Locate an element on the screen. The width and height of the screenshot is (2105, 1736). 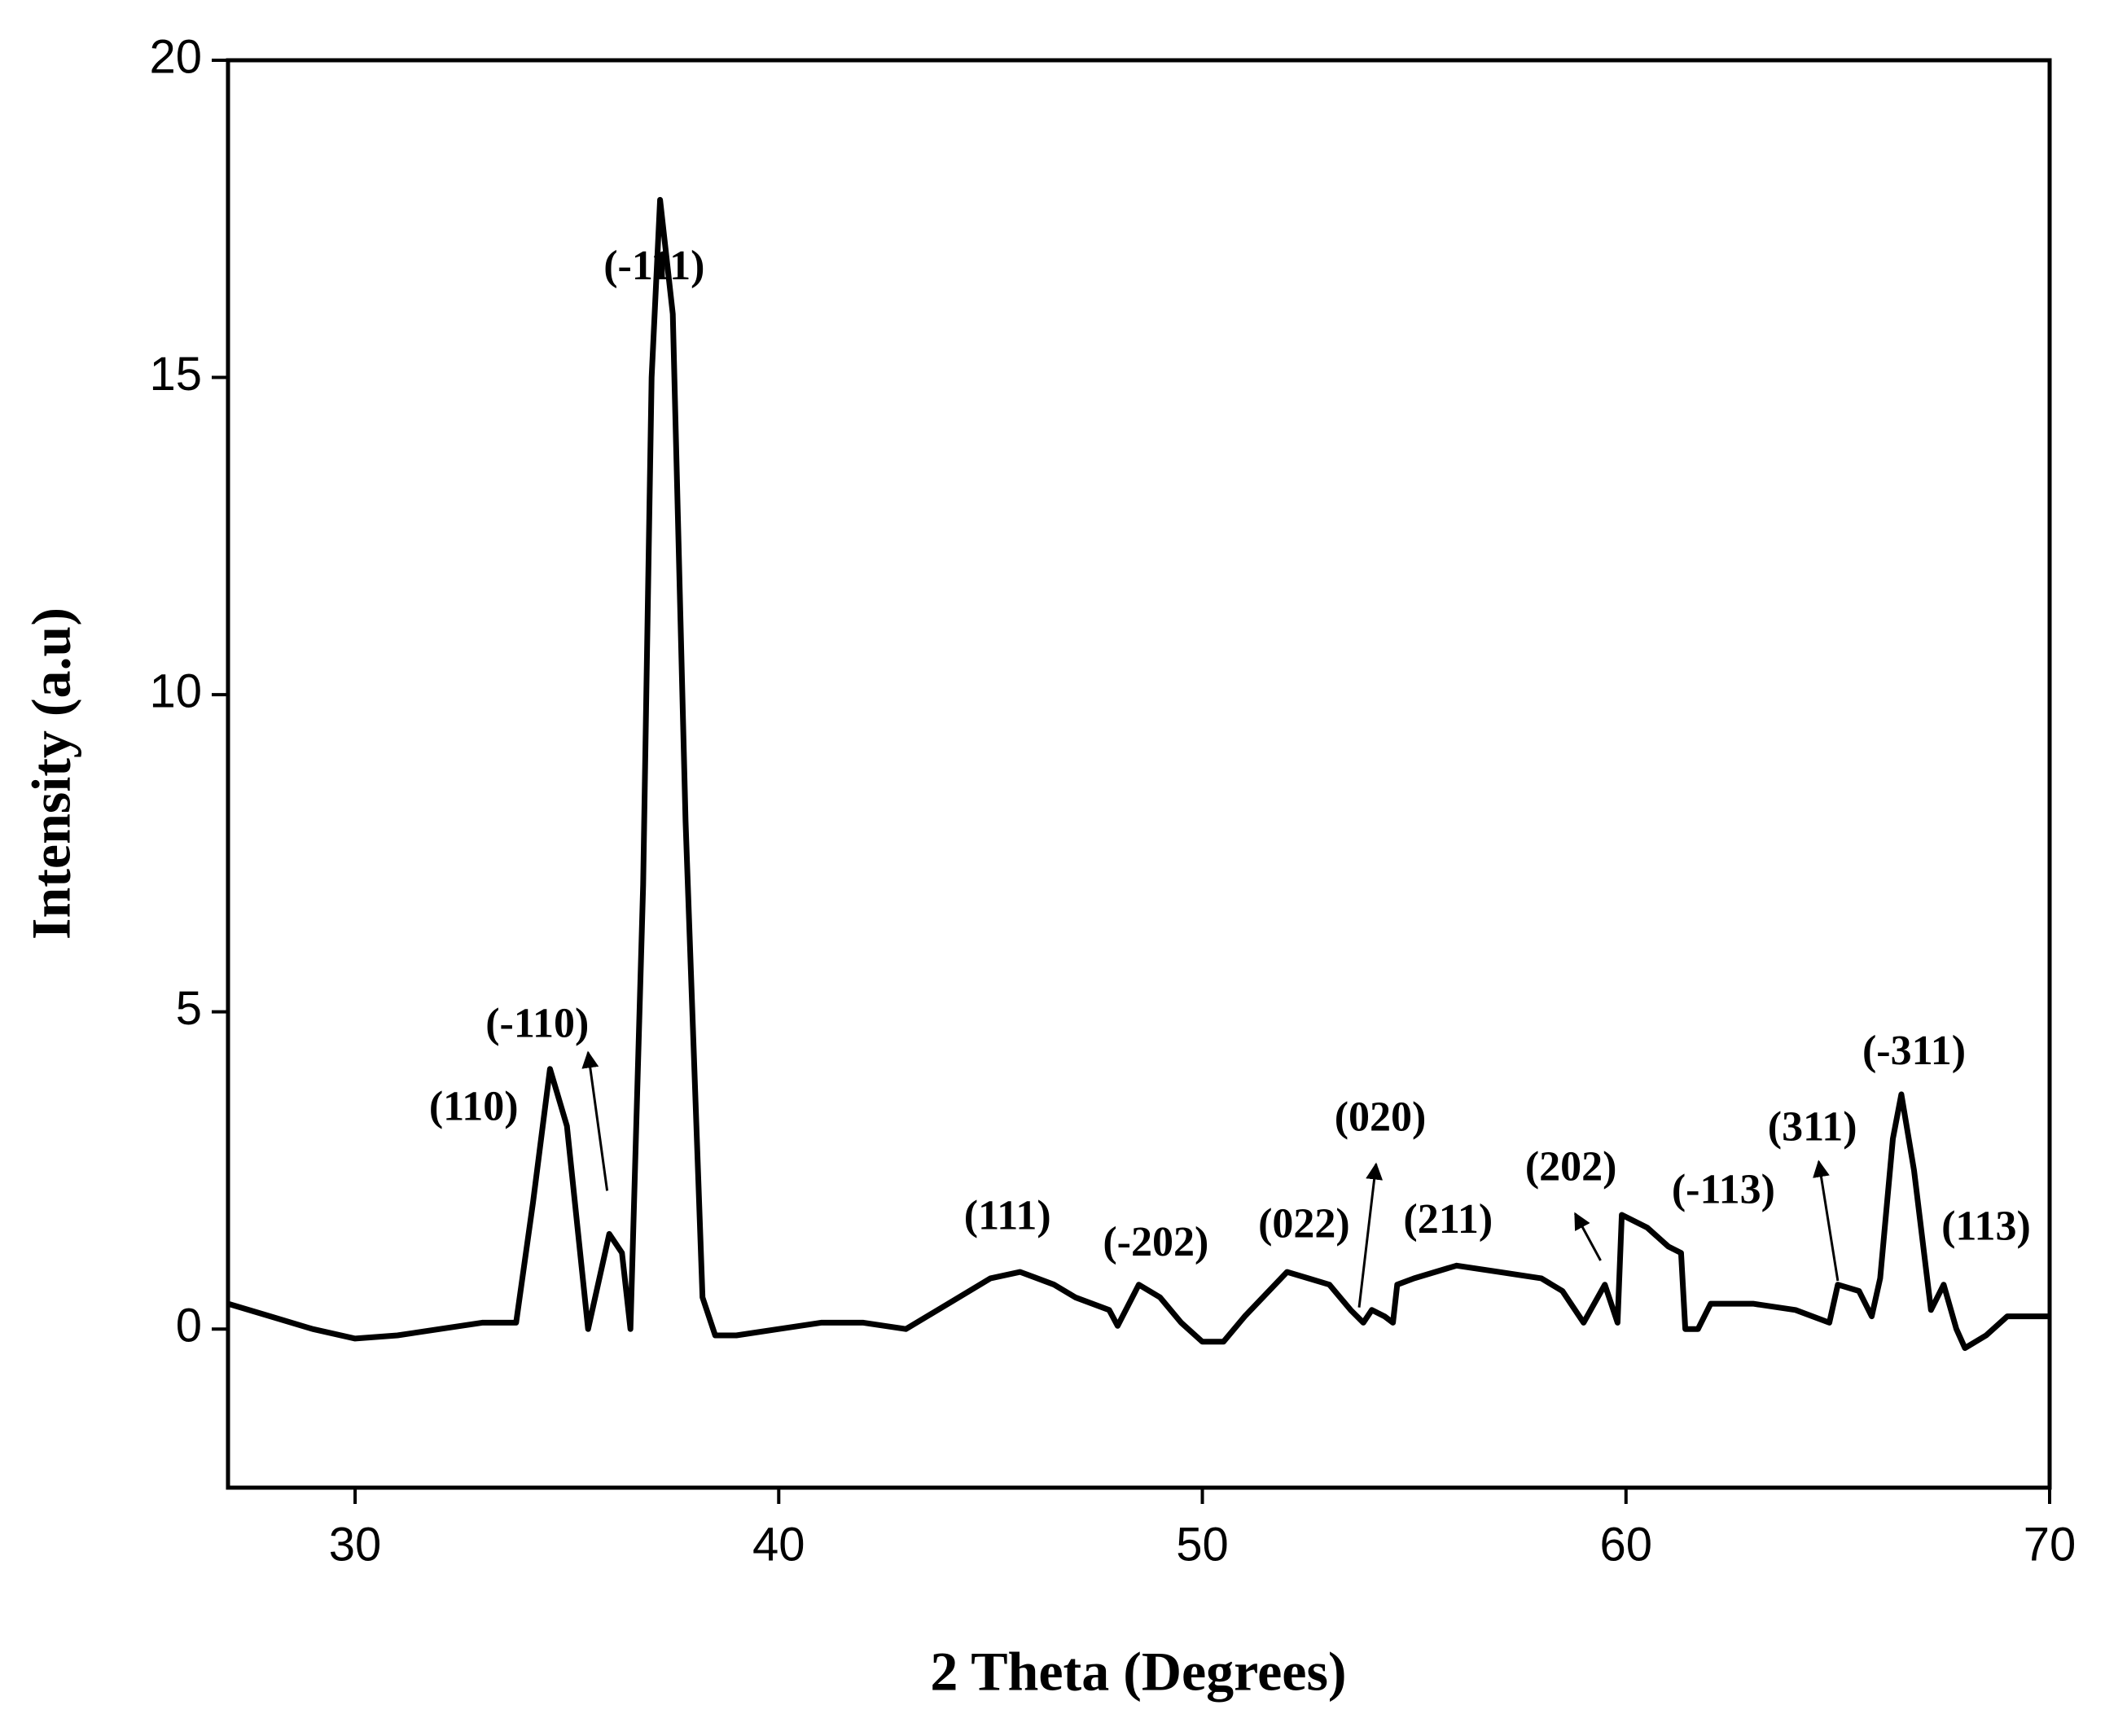
y-tick-label: 0 is located at coordinates (189, 1326).